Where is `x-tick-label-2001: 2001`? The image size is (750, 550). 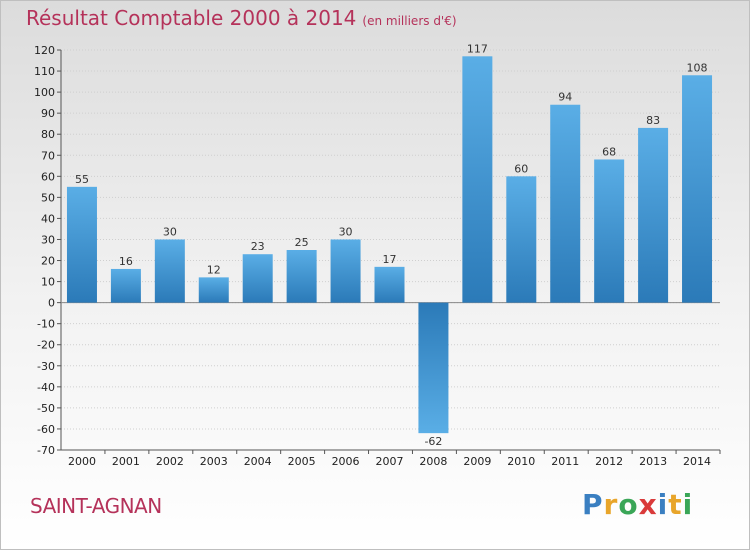 x-tick-label-2001: 2001 is located at coordinates (126, 461).